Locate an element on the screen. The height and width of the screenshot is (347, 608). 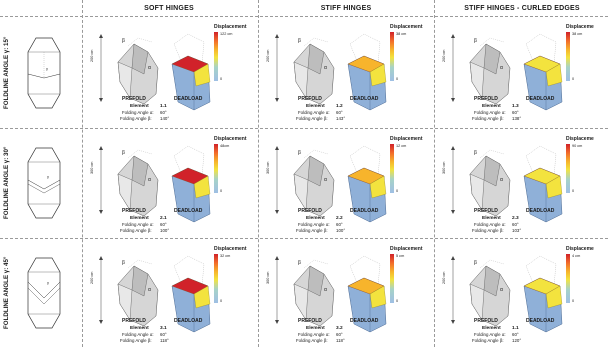
folding-angle-beta-value: 140° is located at coordinates (165, 118).